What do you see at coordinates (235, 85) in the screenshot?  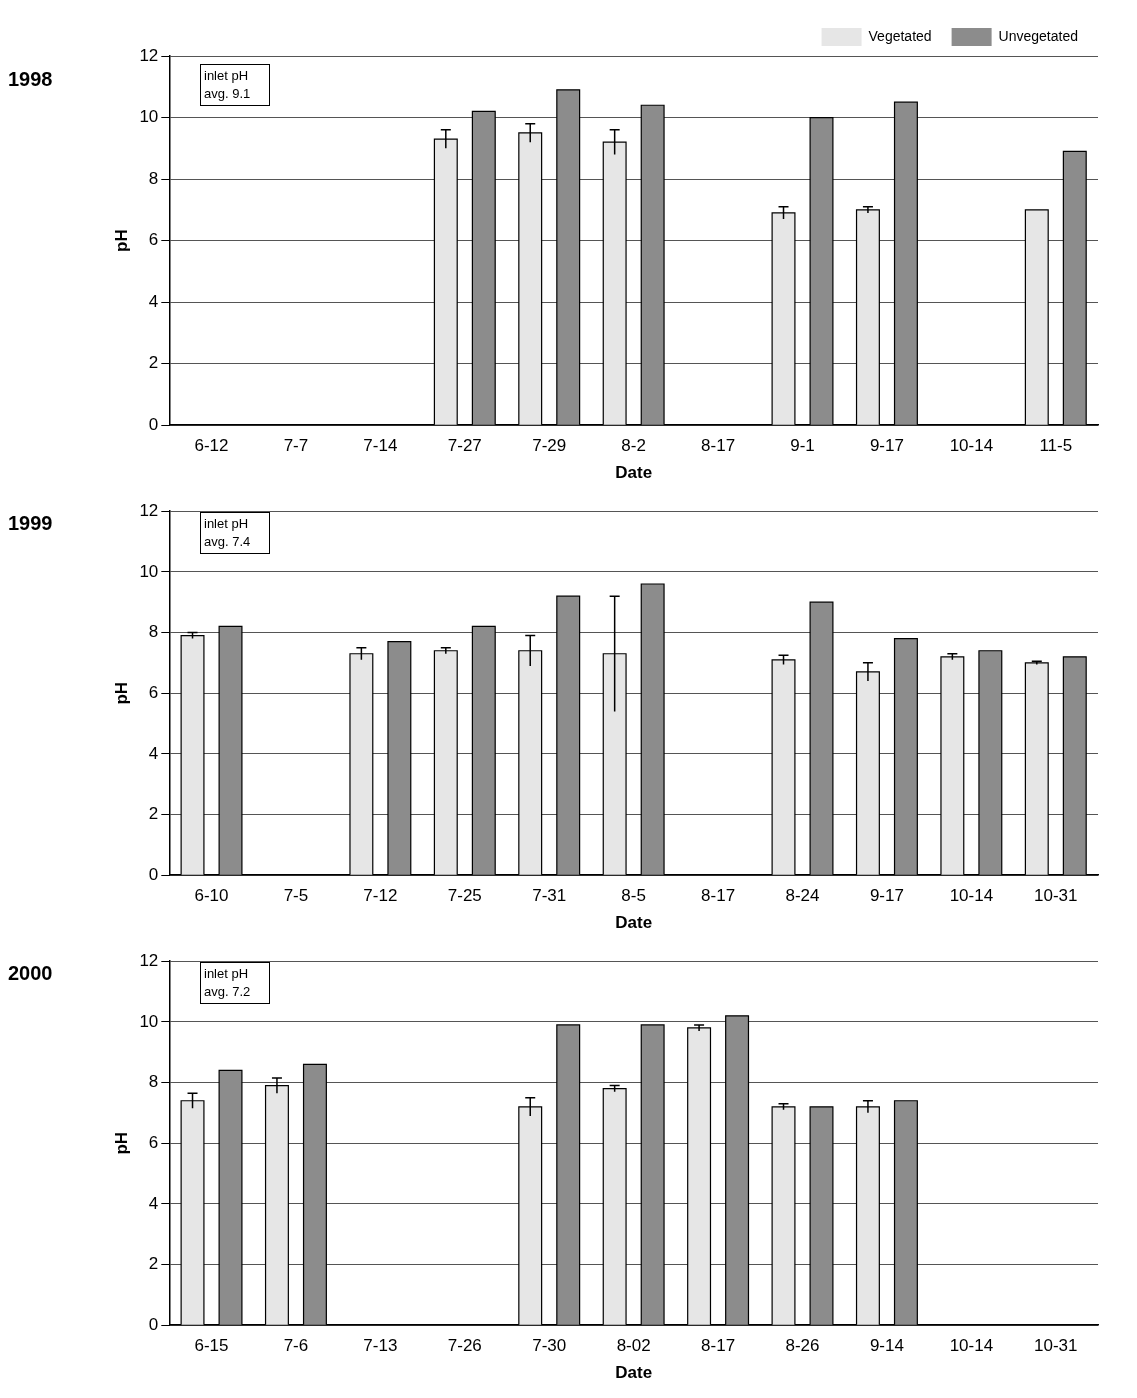 I see `annotation: inlet pH avg. 9.1` at bounding box center [235, 85].